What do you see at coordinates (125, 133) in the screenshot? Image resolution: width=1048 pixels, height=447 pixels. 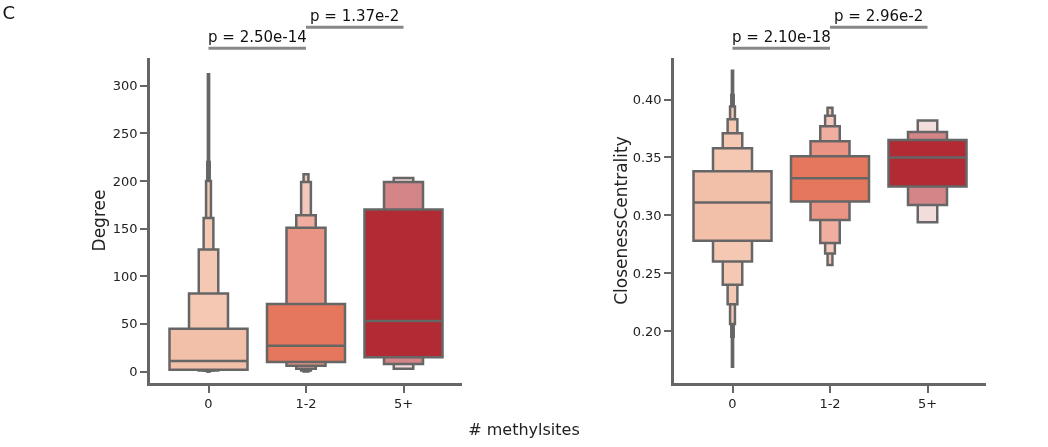 I see `y-tick-label: 250` at bounding box center [125, 133].